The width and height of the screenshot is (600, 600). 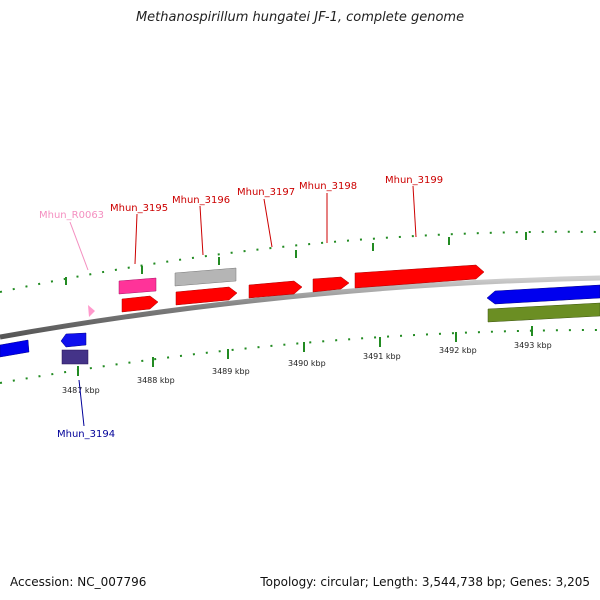 I want to click on gene-block-pseudo, so click(x=205, y=277).